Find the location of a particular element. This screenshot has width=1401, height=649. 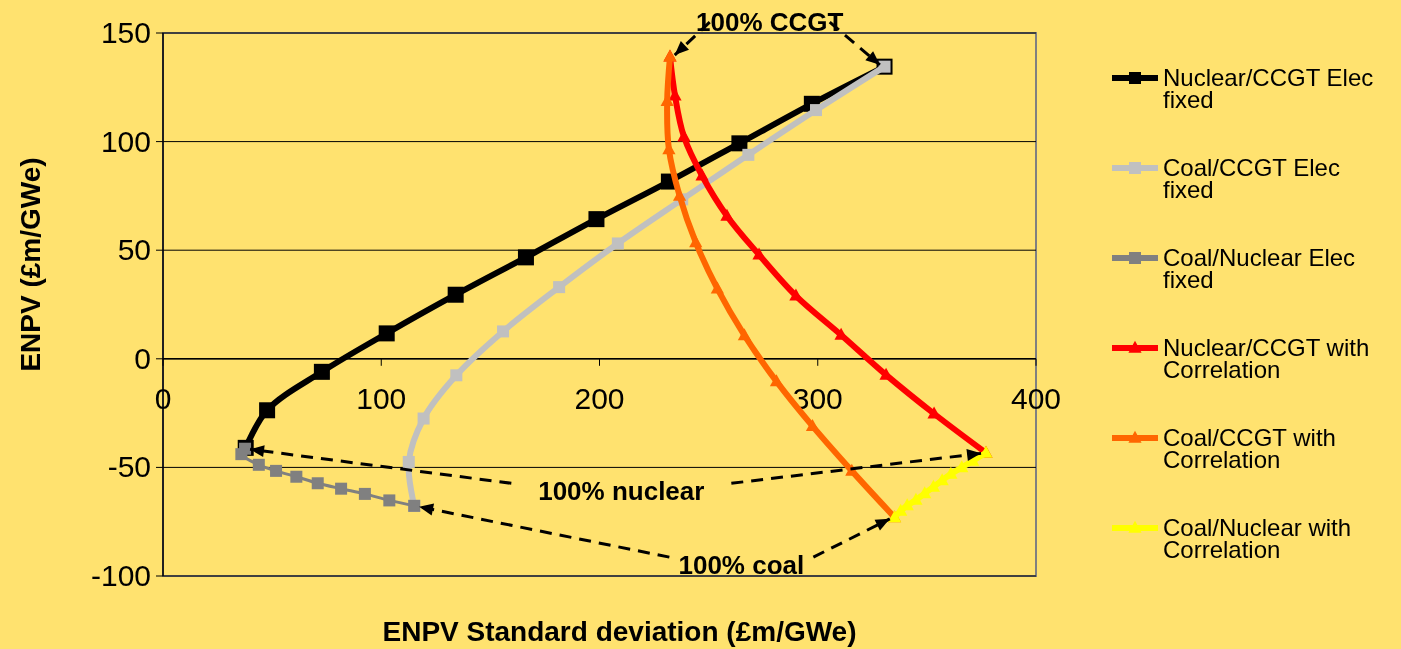

x-axis-title: ENPV Standard deviation (£m/GWe) is located at coordinates (619, 631).